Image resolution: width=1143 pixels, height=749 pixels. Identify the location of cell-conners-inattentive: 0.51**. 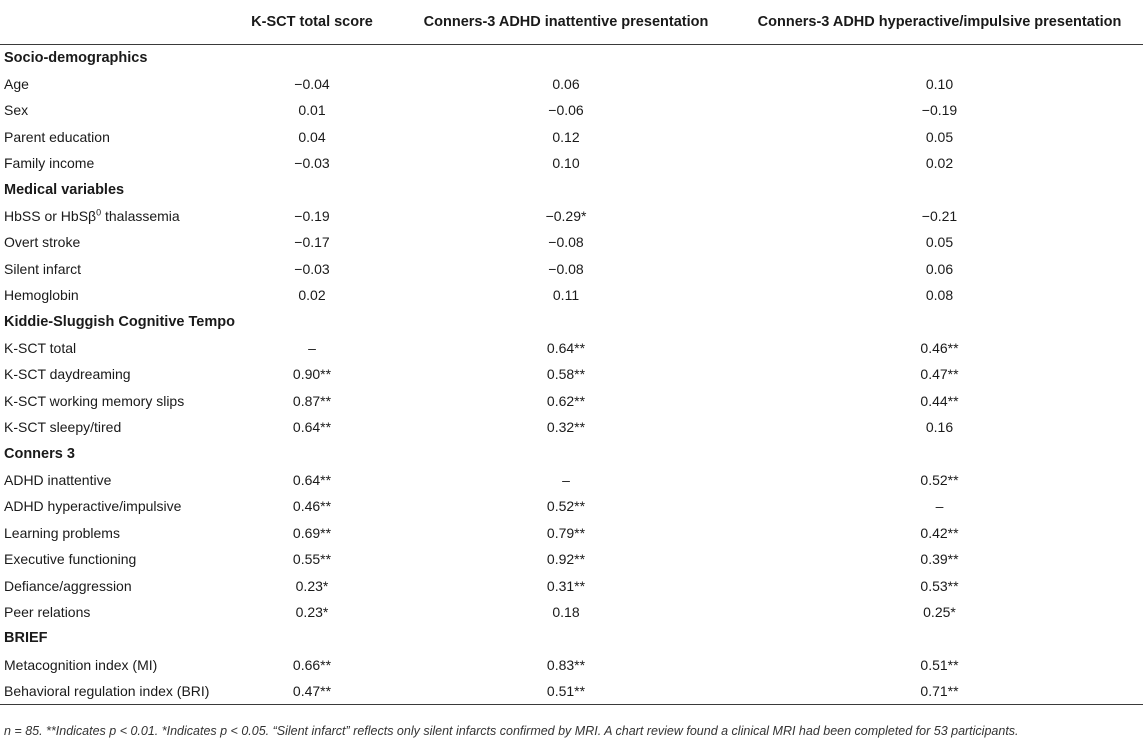
(566, 691).